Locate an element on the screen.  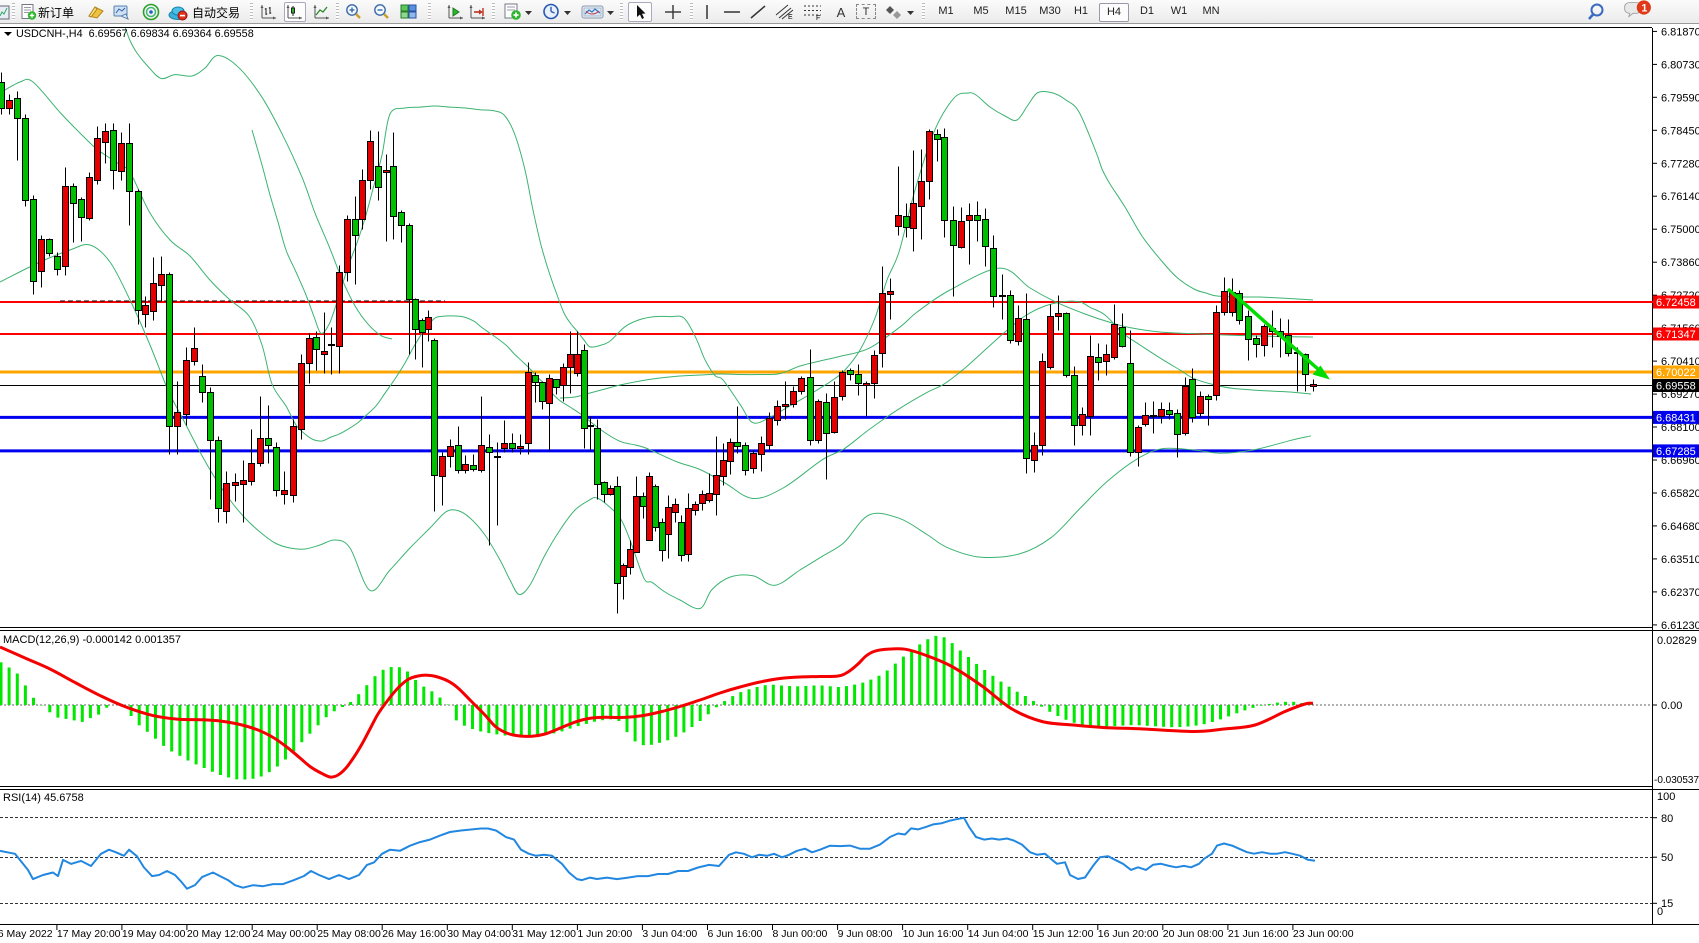
svg-text: -0.030537 is located at coordinates (1676, 780).